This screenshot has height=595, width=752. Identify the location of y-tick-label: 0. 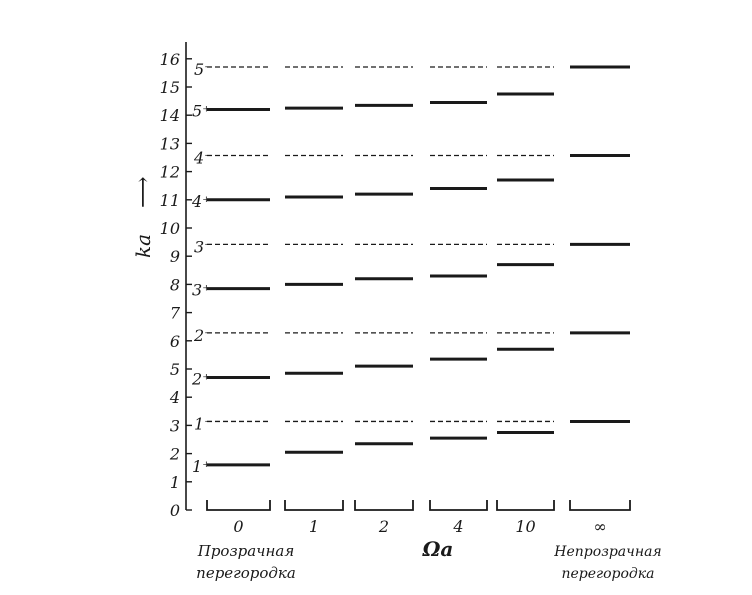
(175, 510).